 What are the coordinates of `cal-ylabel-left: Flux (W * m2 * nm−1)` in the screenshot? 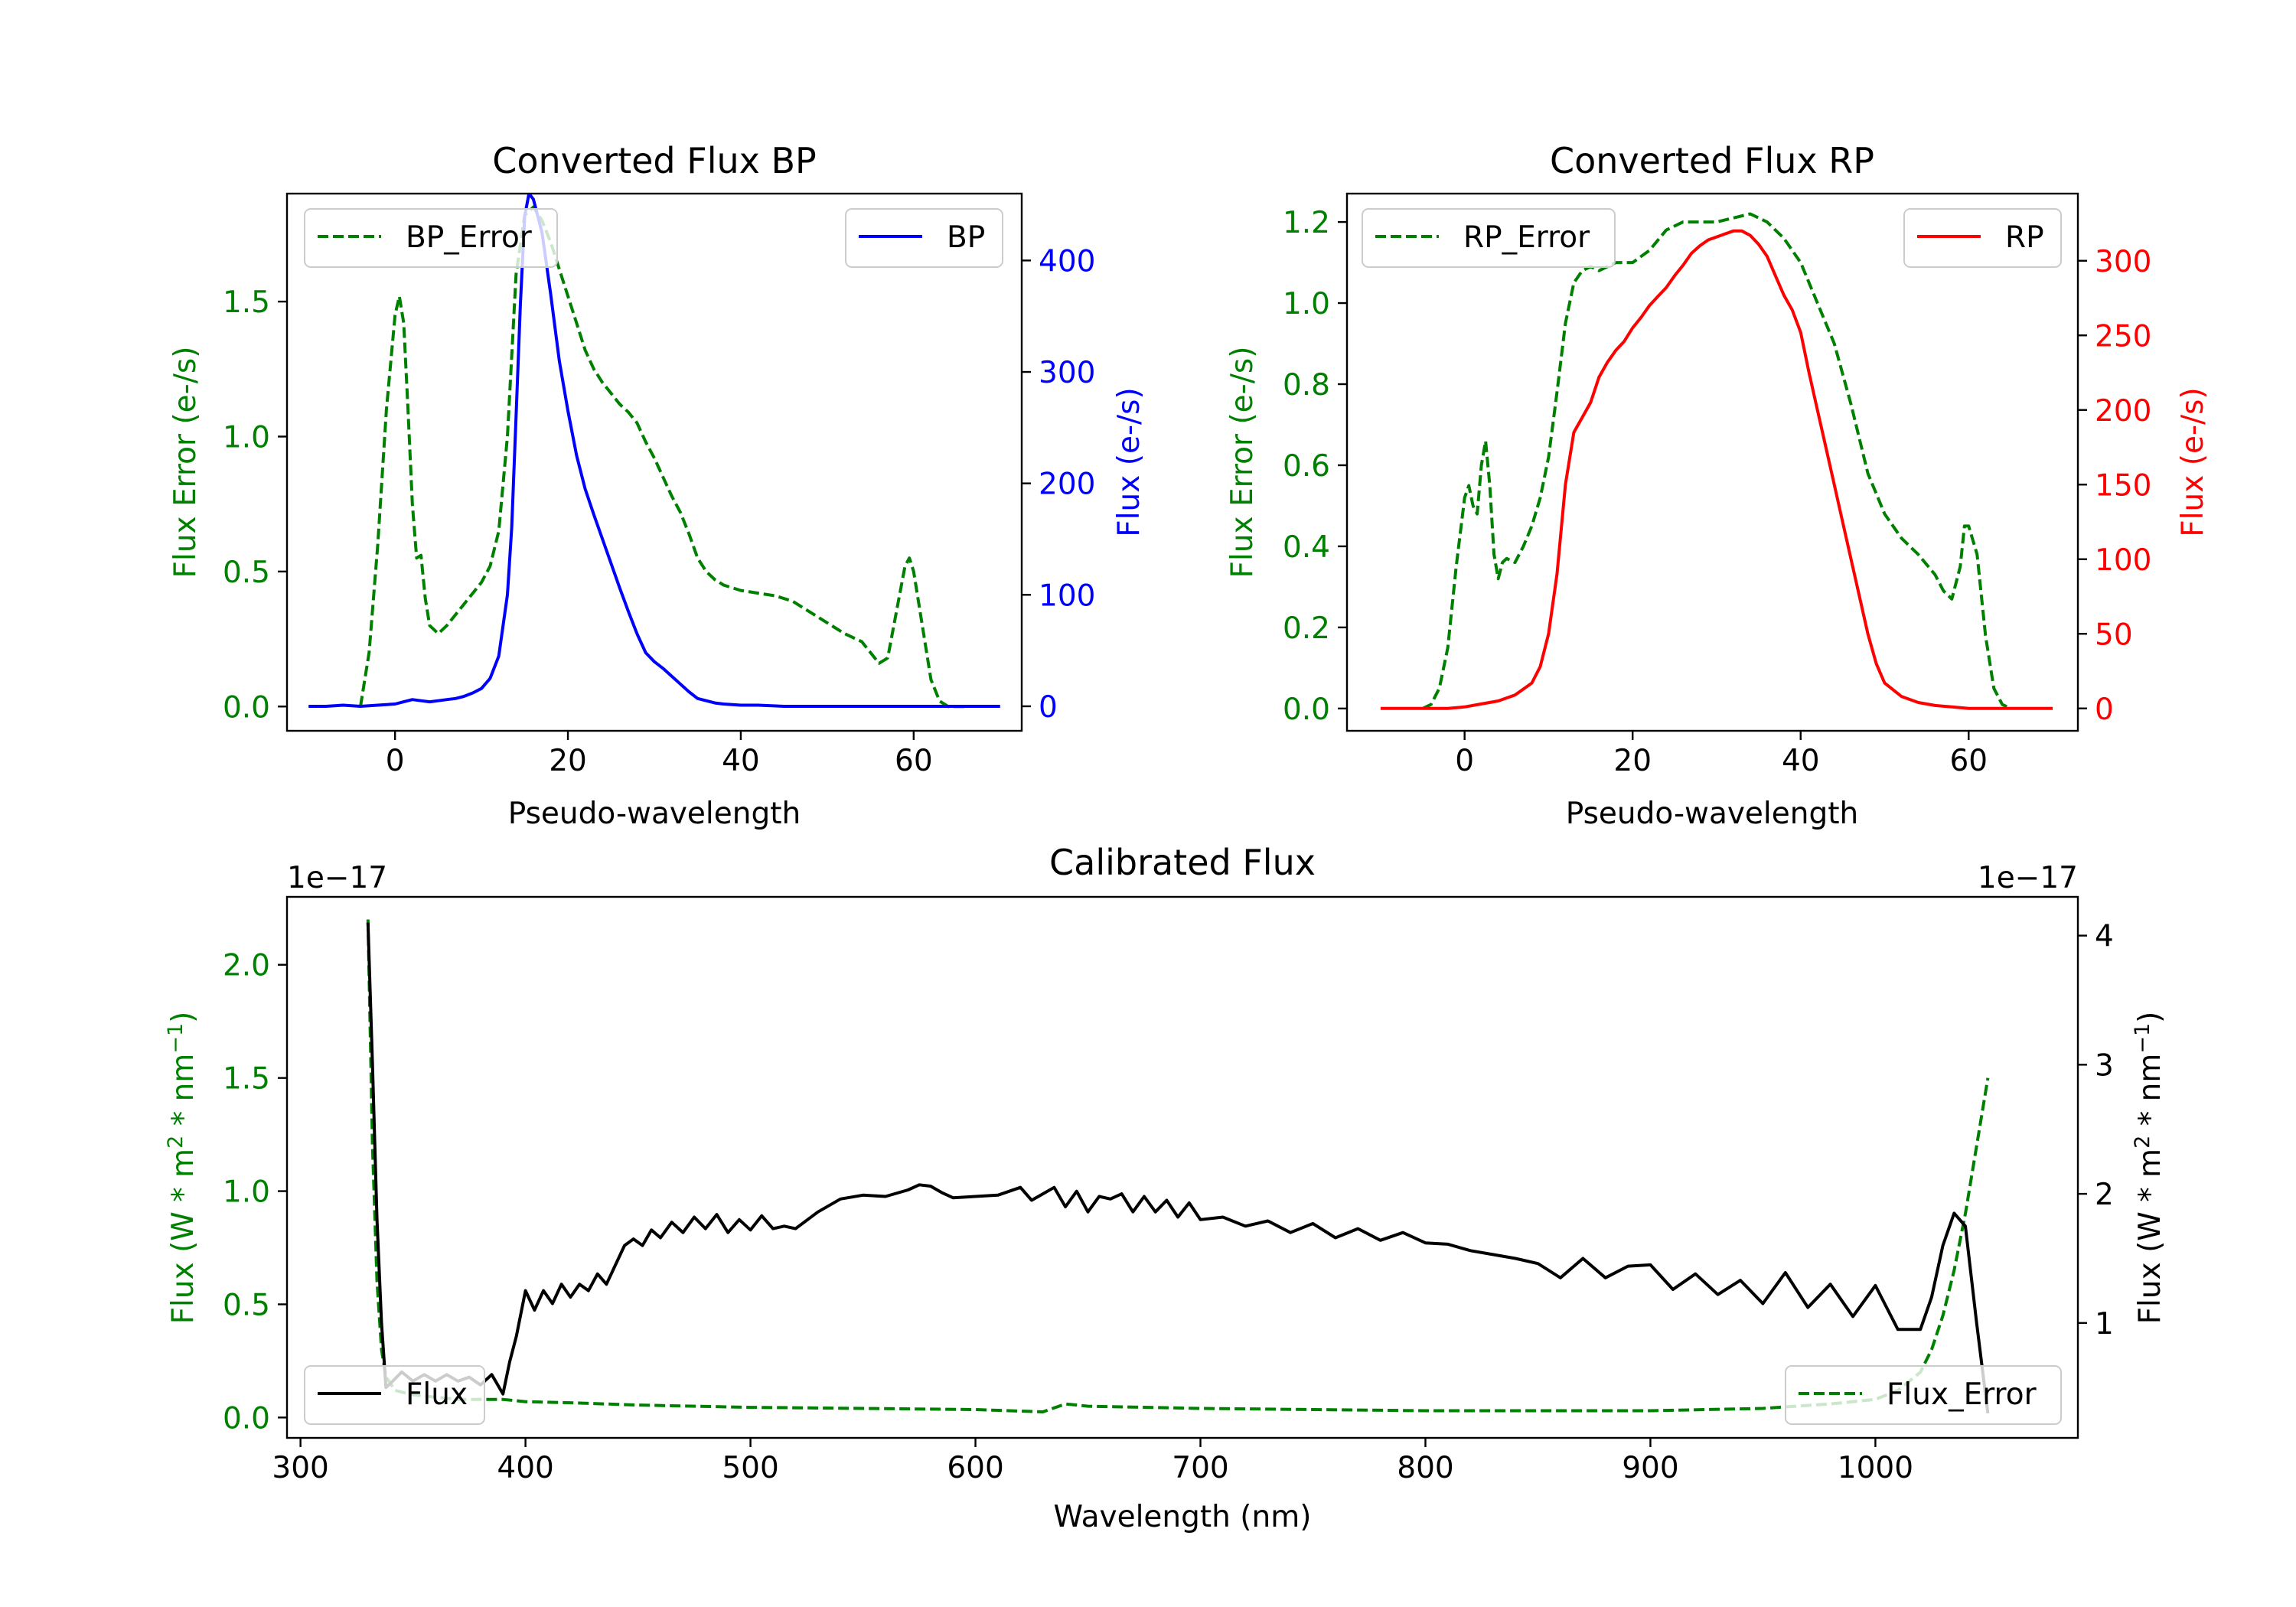 It's located at (182, 1168).